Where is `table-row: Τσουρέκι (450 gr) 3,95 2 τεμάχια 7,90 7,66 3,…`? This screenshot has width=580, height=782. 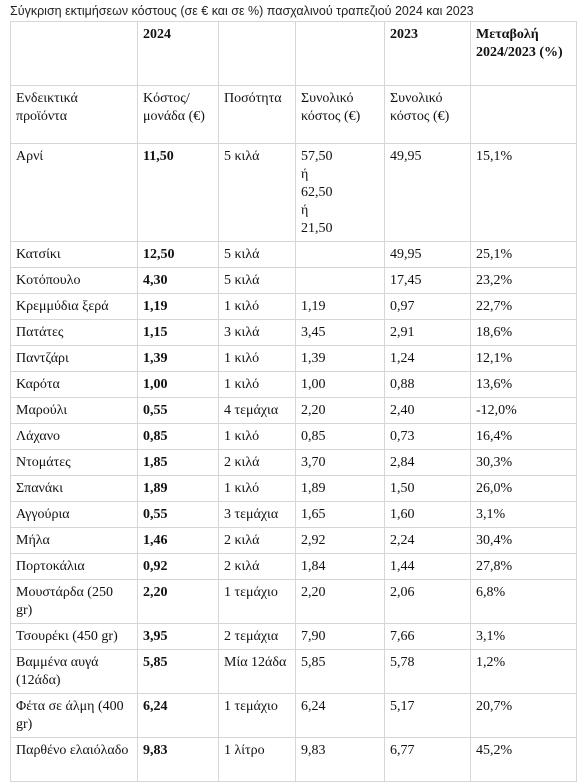 table-row: Τσουρέκι (450 gr) 3,95 2 τεμάχια 7,90 7,66 3,… is located at coordinates (293, 636).